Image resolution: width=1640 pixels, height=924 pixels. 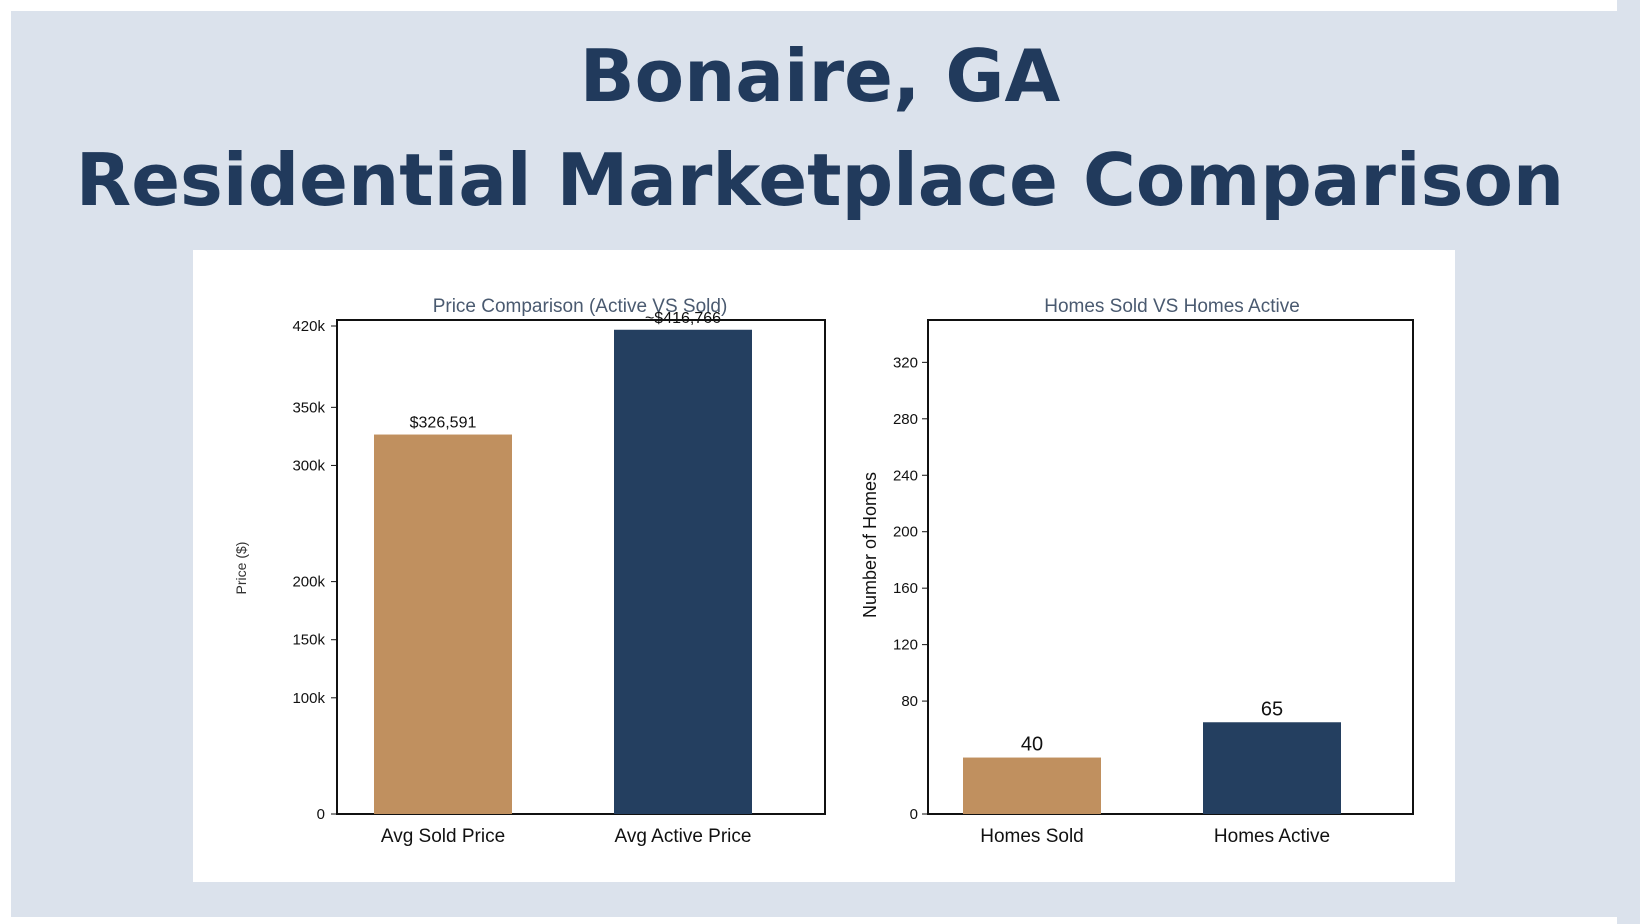 I want to click on y-tick-label: 350k, so click(x=308, y=407).